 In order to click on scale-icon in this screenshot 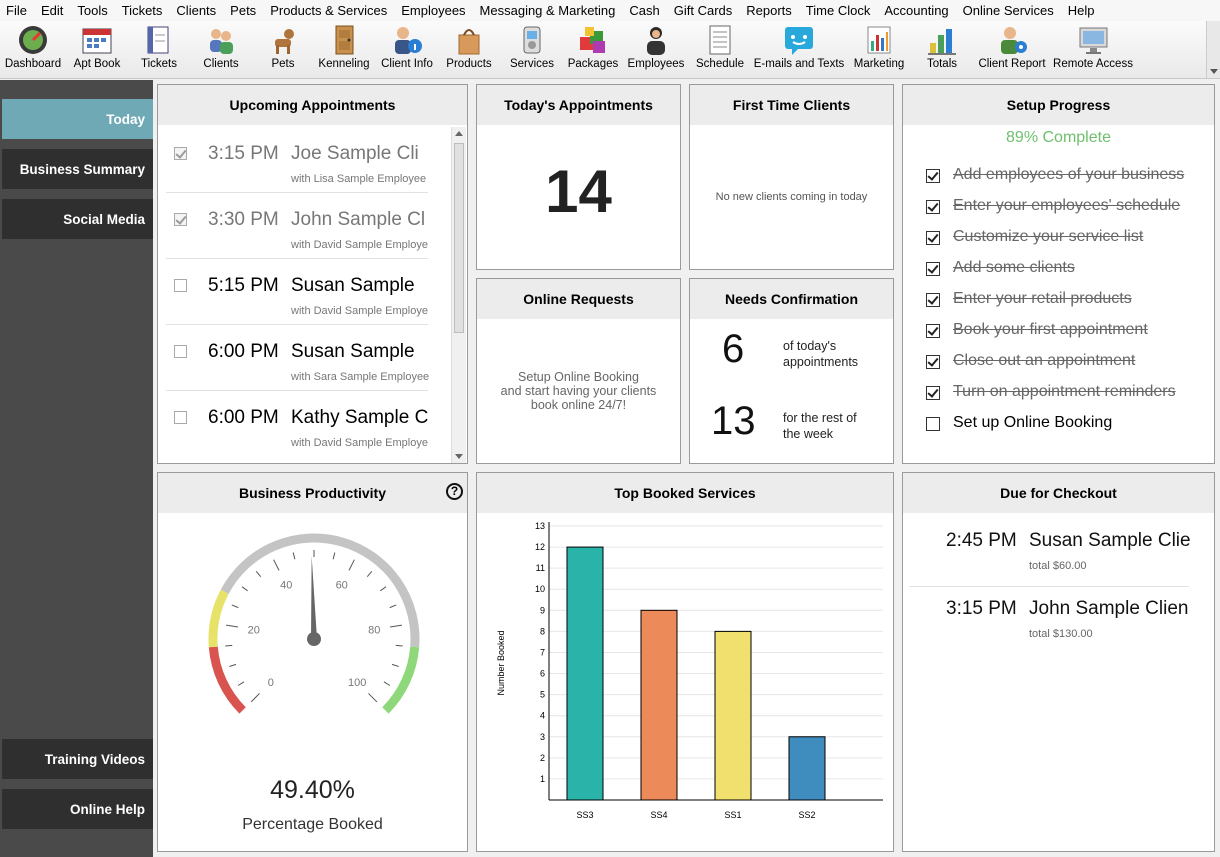, I will do `click(532, 40)`.